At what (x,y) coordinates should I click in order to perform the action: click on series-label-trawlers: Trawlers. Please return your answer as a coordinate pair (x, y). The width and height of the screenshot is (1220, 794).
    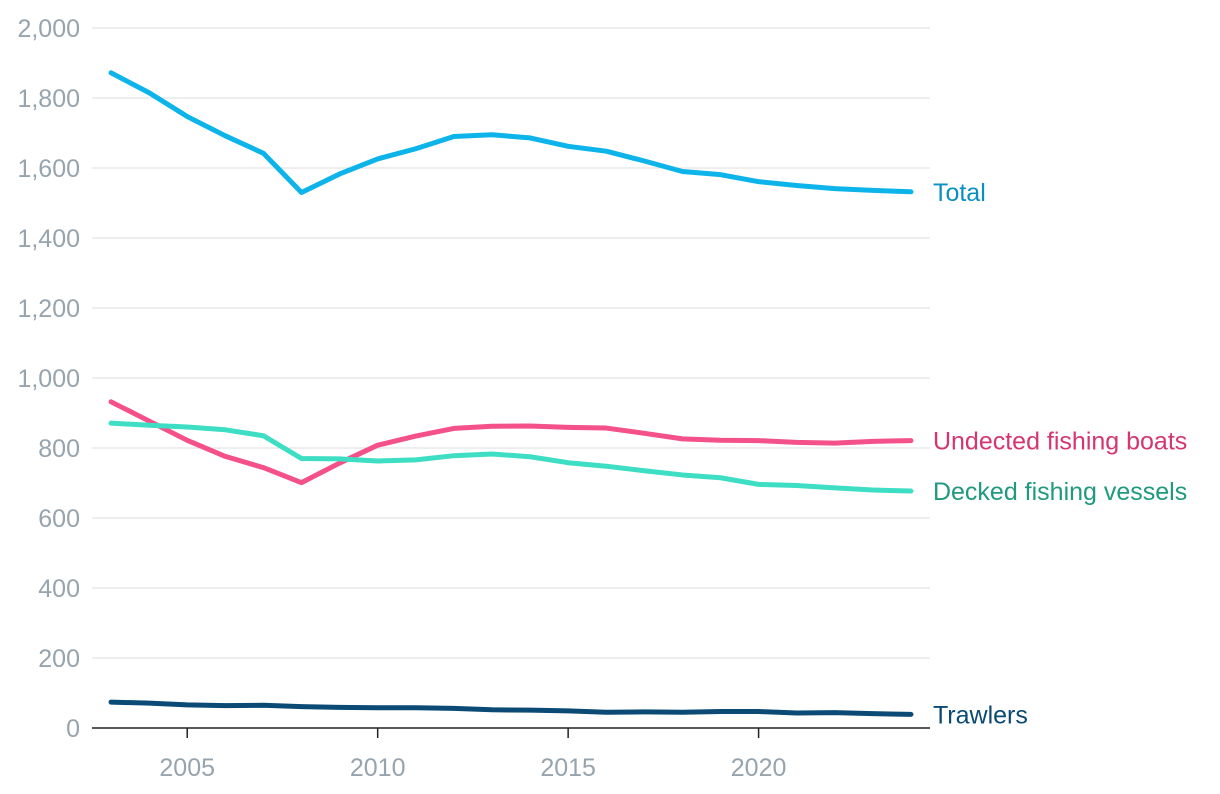
    Looking at the image, I should click on (980, 715).